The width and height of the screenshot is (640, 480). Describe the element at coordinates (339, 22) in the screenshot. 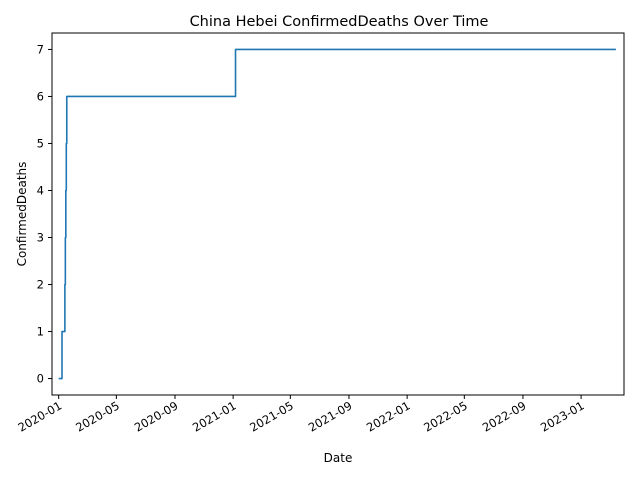

I see `chart-title: China Hebei ConfirmedDeaths Over Time` at that location.